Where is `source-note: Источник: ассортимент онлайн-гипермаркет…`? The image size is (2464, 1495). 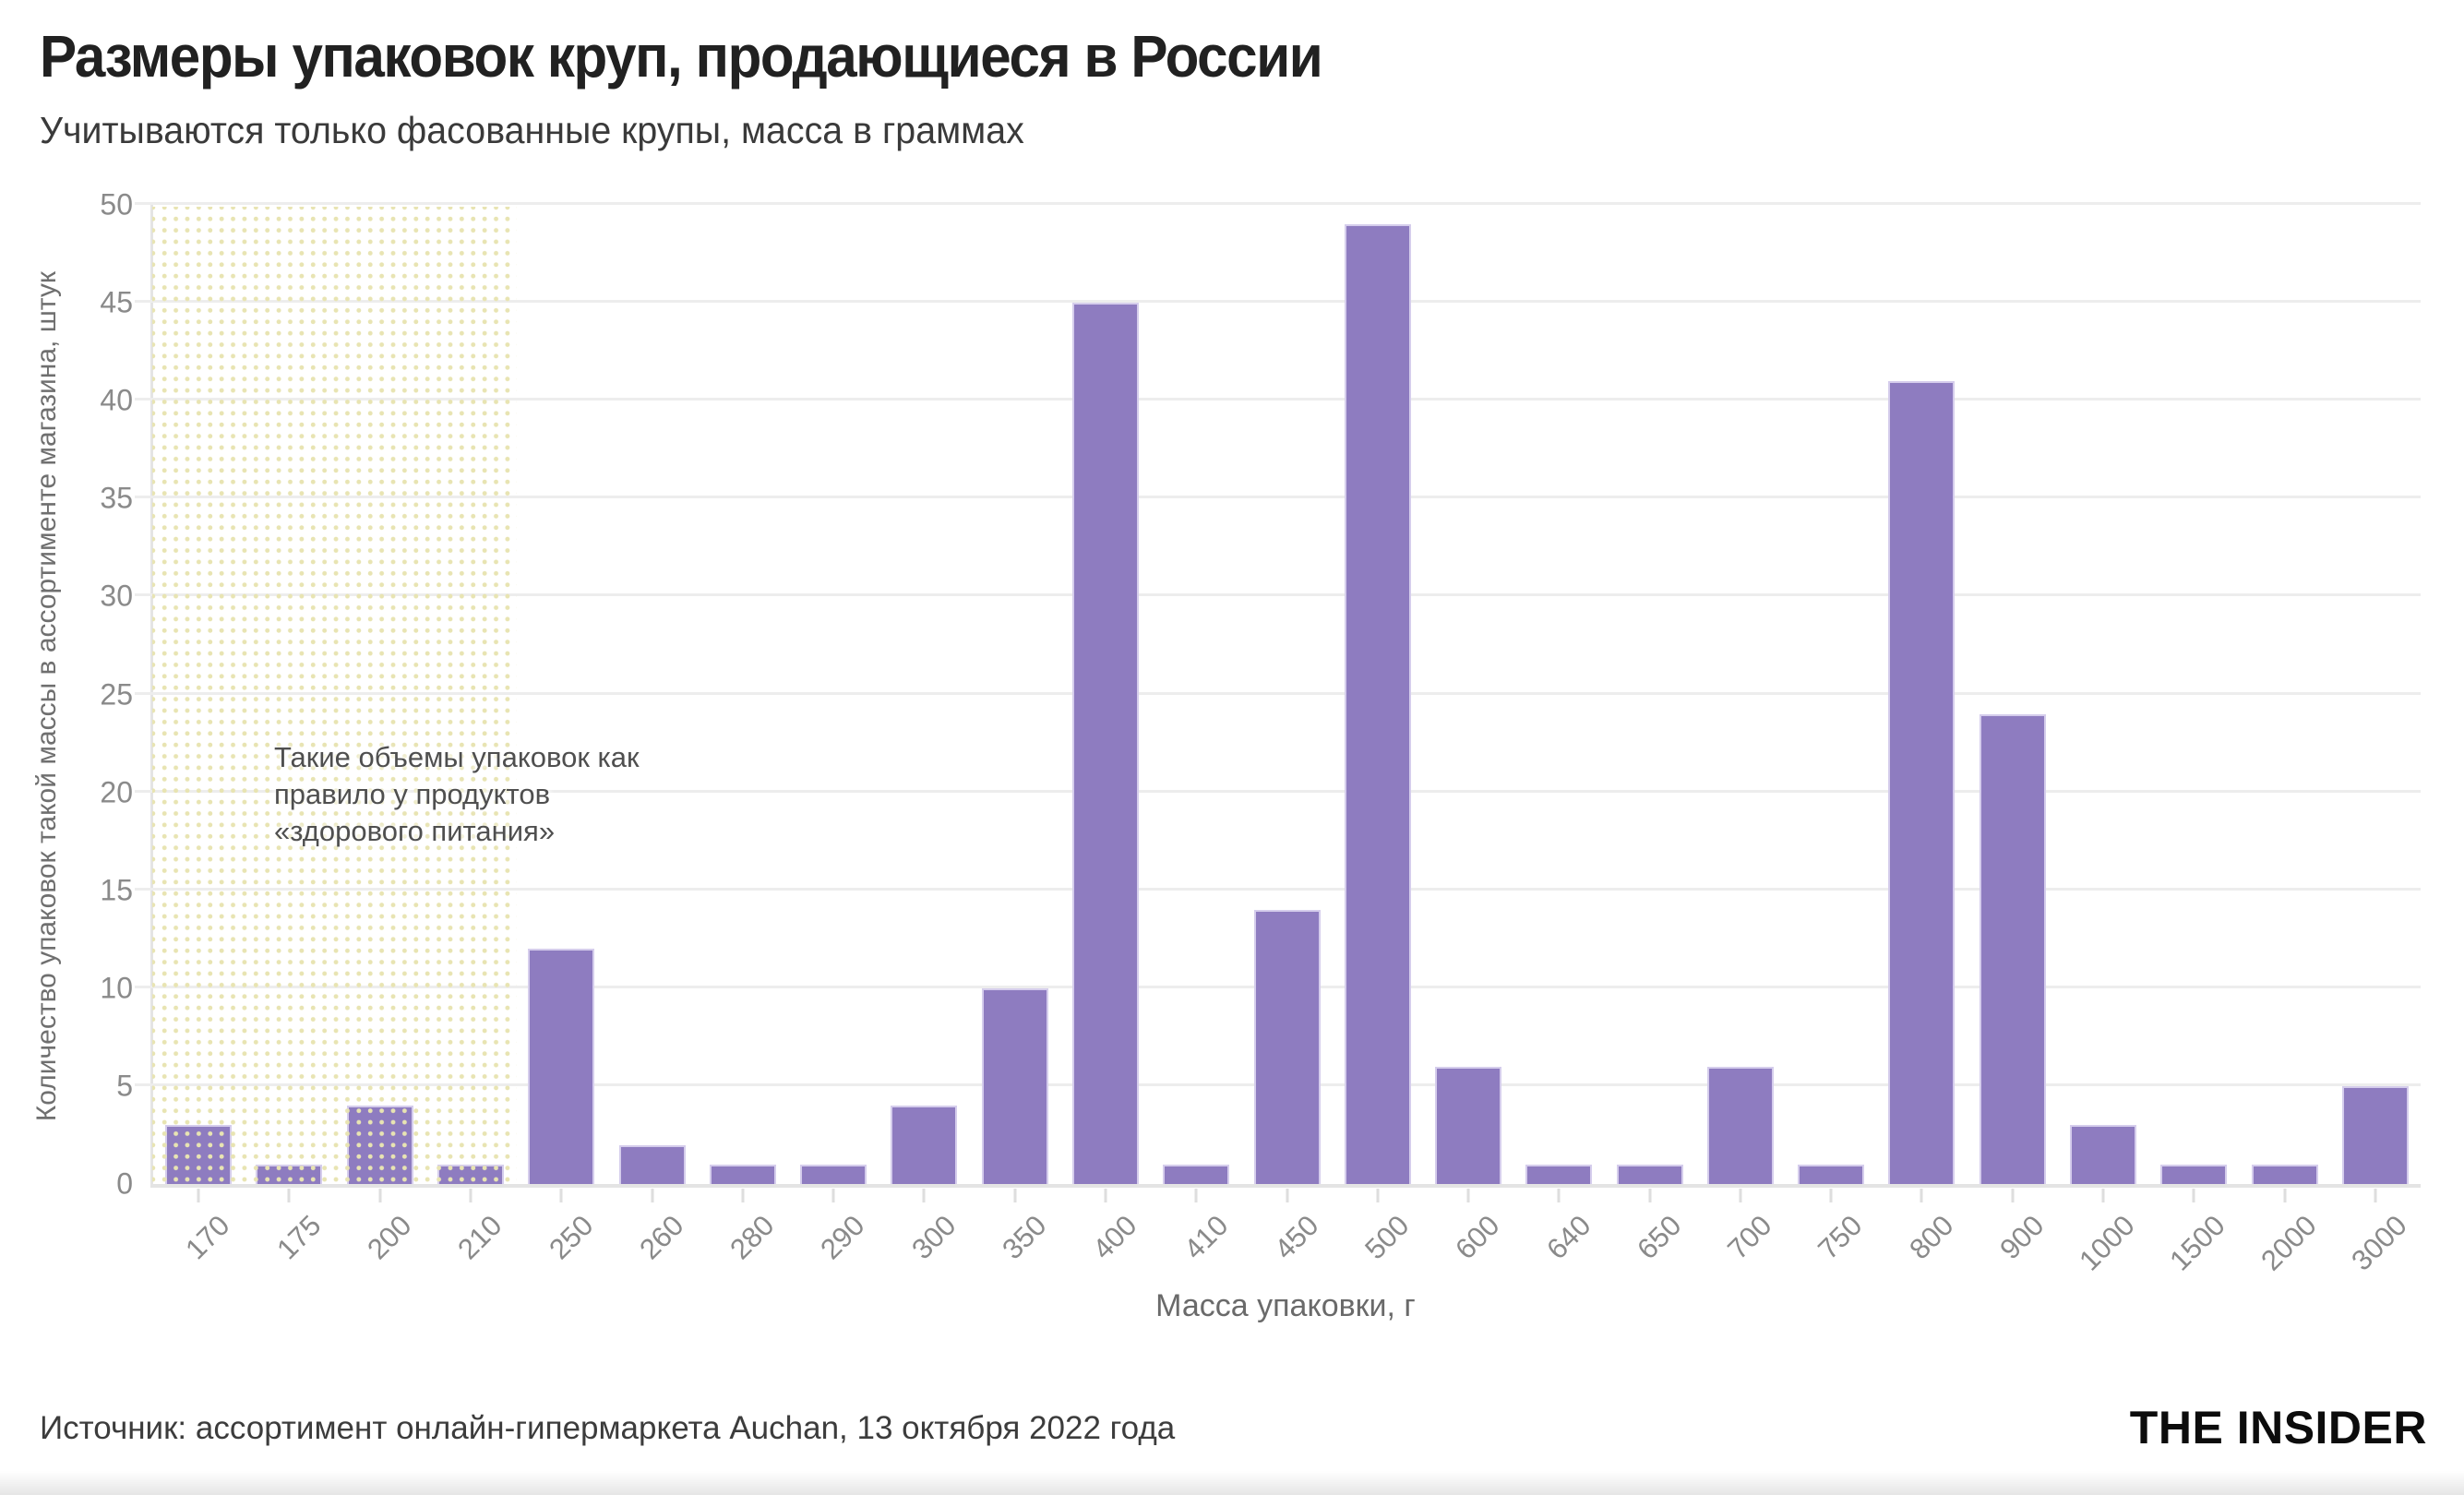 source-note: Источник: ассортимент онлайн-гипермаркет… is located at coordinates (608, 1428).